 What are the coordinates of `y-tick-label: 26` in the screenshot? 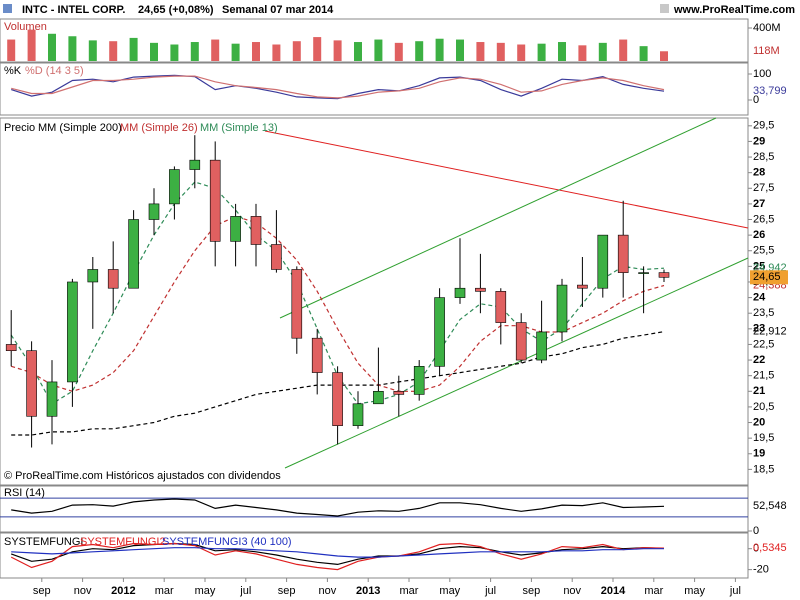 It's located at (759, 235).